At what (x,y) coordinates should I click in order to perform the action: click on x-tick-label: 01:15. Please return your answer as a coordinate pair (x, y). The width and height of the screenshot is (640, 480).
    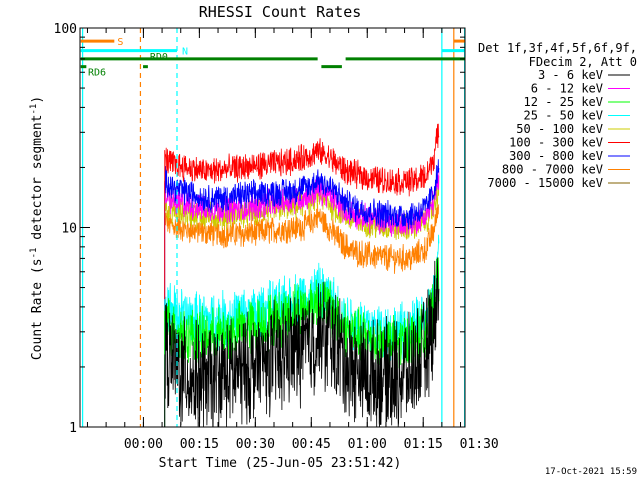
    Looking at the image, I should click on (423, 444).